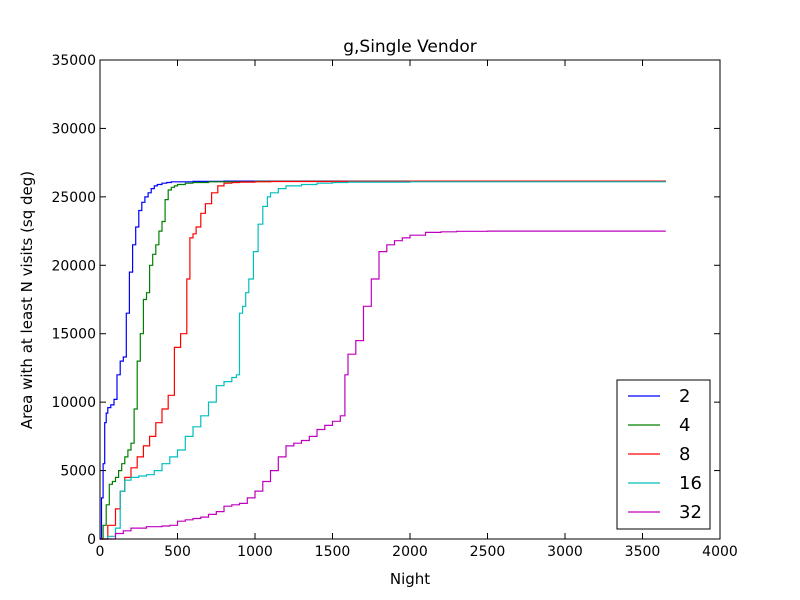  Describe the element at coordinates (684, 425) in the screenshot. I see `legend-label-1: 4` at that location.